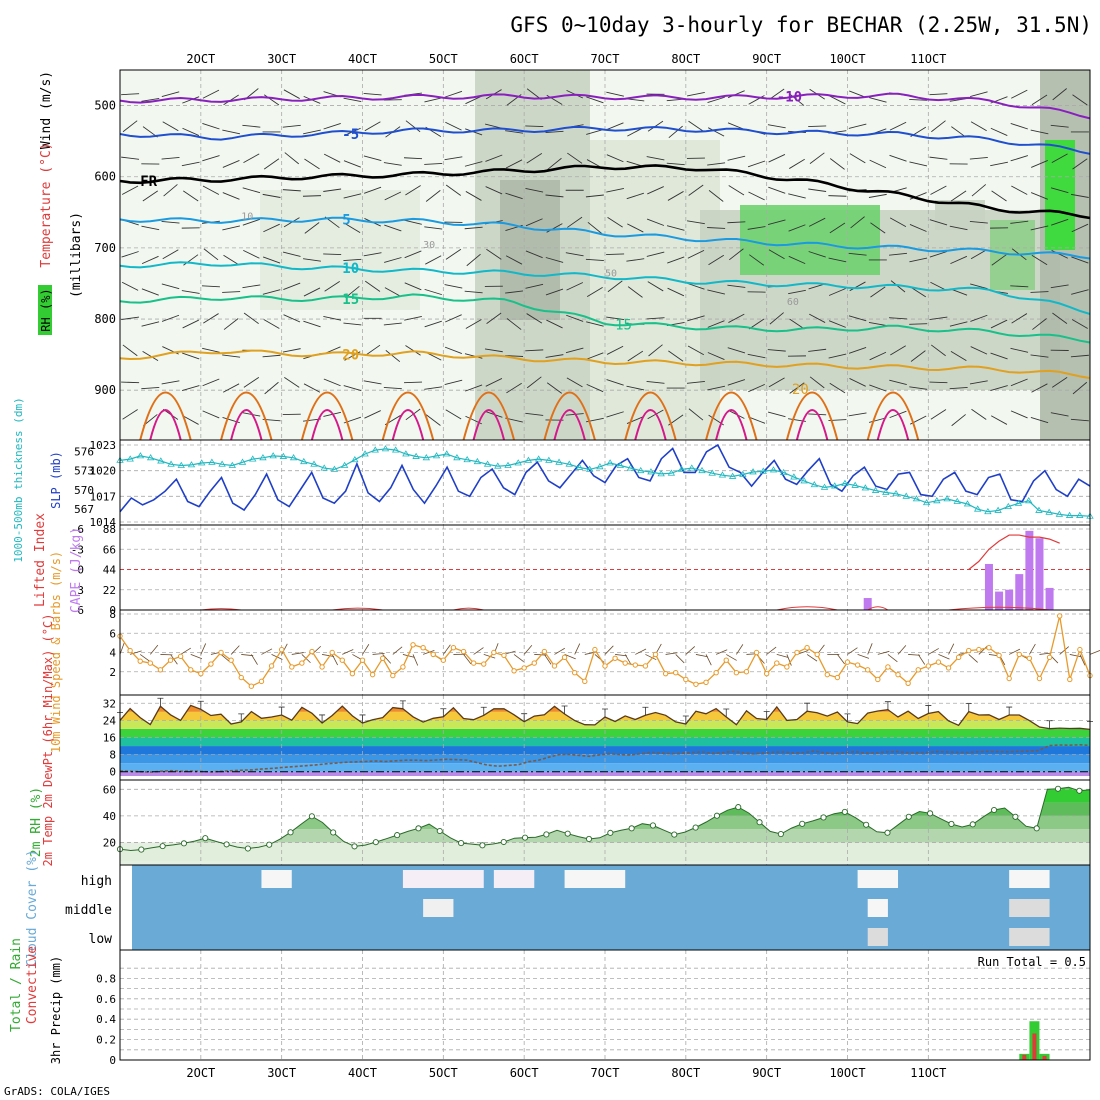  What do you see at coordinates (56, 652) in the screenshot?
I see `wind-axis-label: 10m Wind Speed & Barbs (m/s)` at bounding box center [56, 652].